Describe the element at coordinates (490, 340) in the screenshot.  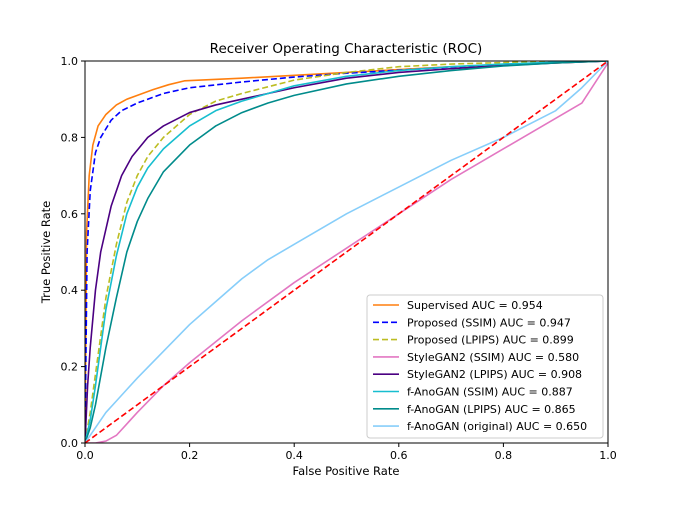
I see `legend-label-2: Proposed (LPIPS) AUC = 0.899` at that location.